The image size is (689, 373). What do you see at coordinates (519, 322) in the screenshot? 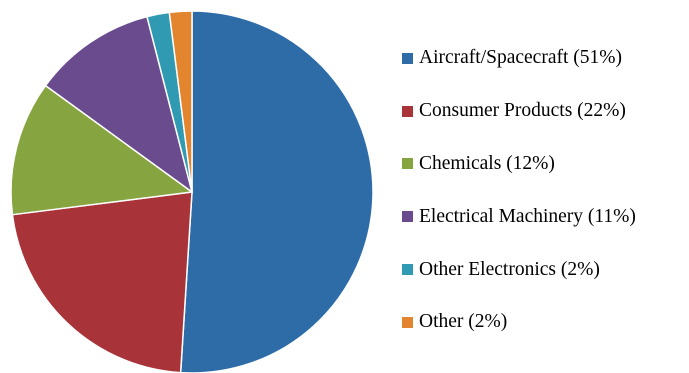
I see `legend-item-other: Other (2%)` at bounding box center [519, 322].